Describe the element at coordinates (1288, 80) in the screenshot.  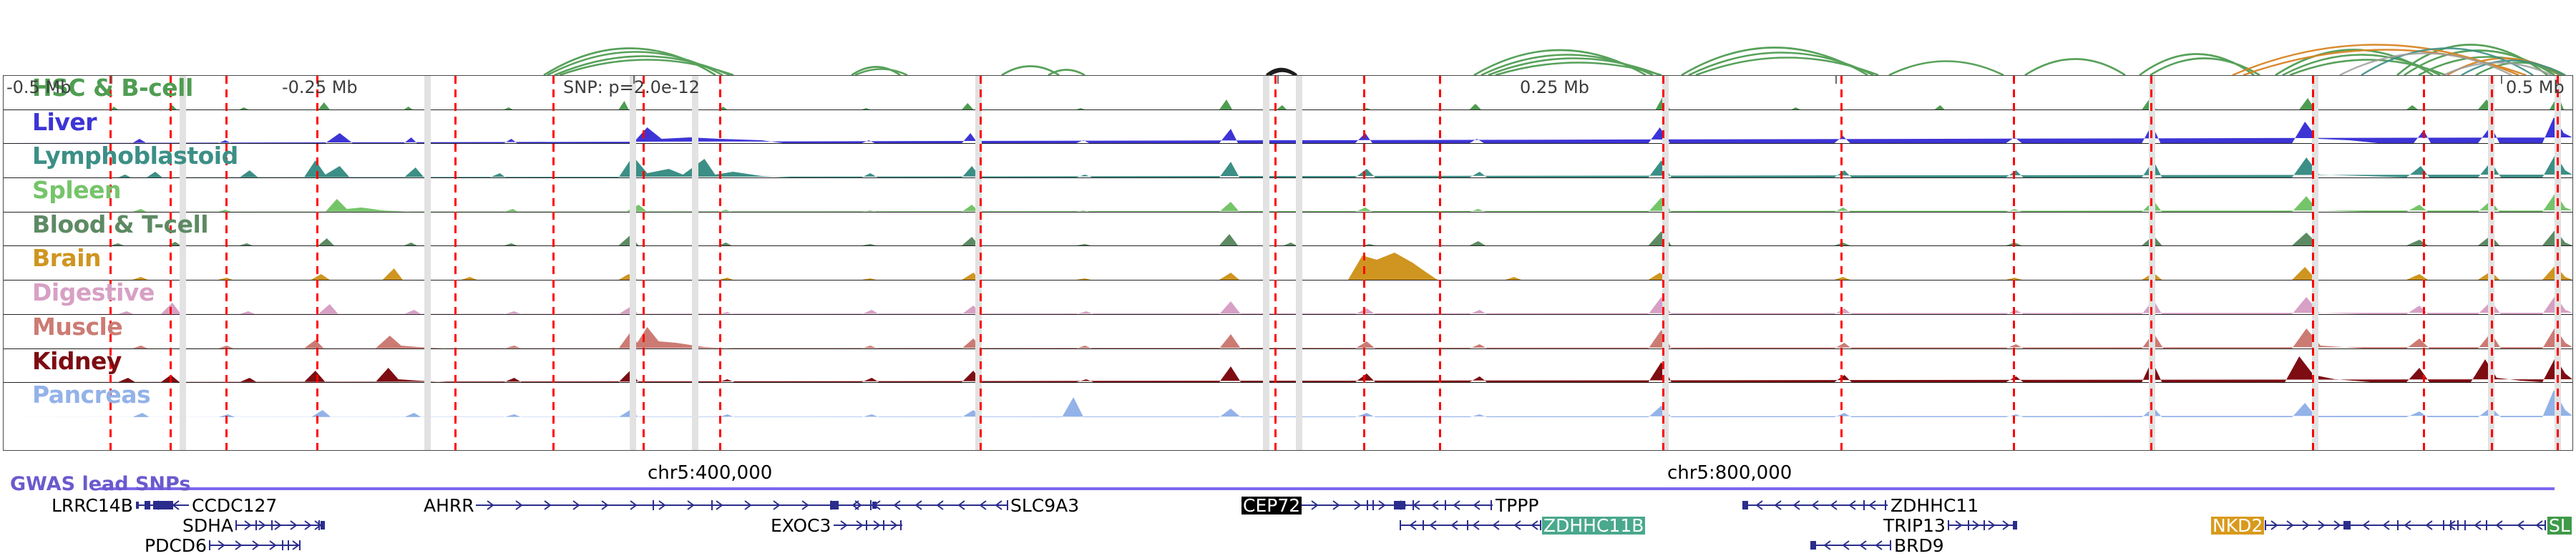
I see `genomic-axis` at that location.